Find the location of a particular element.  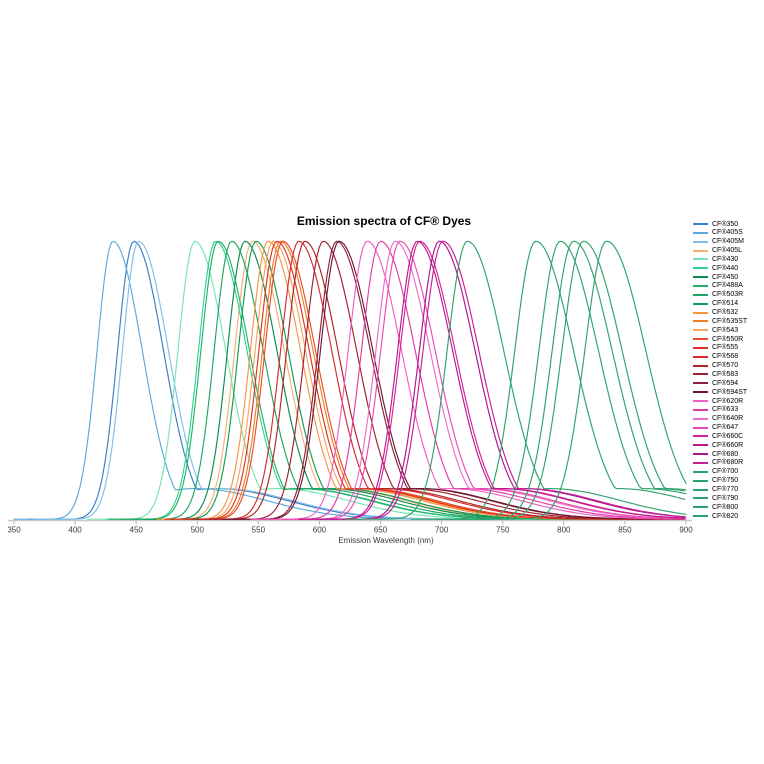

x-tick-label: 800 is located at coordinates (564, 530).